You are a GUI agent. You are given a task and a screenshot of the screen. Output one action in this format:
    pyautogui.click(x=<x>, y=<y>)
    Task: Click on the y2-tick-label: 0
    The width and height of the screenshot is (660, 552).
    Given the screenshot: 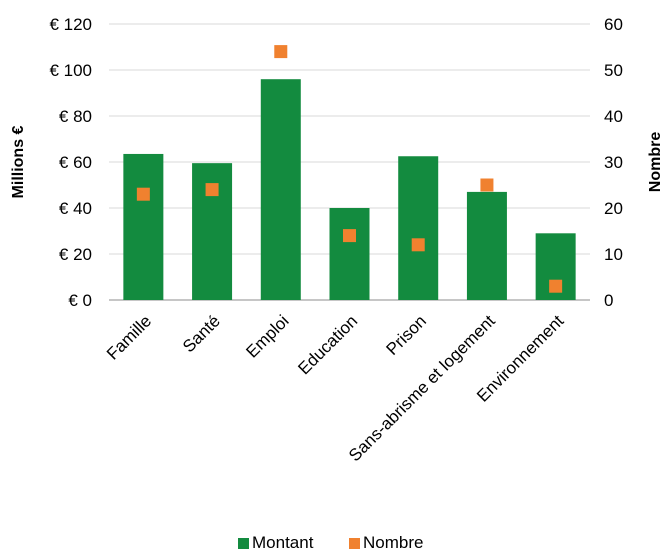 What is the action you would take?
    pyautogui.click(x=608, y=300)
    